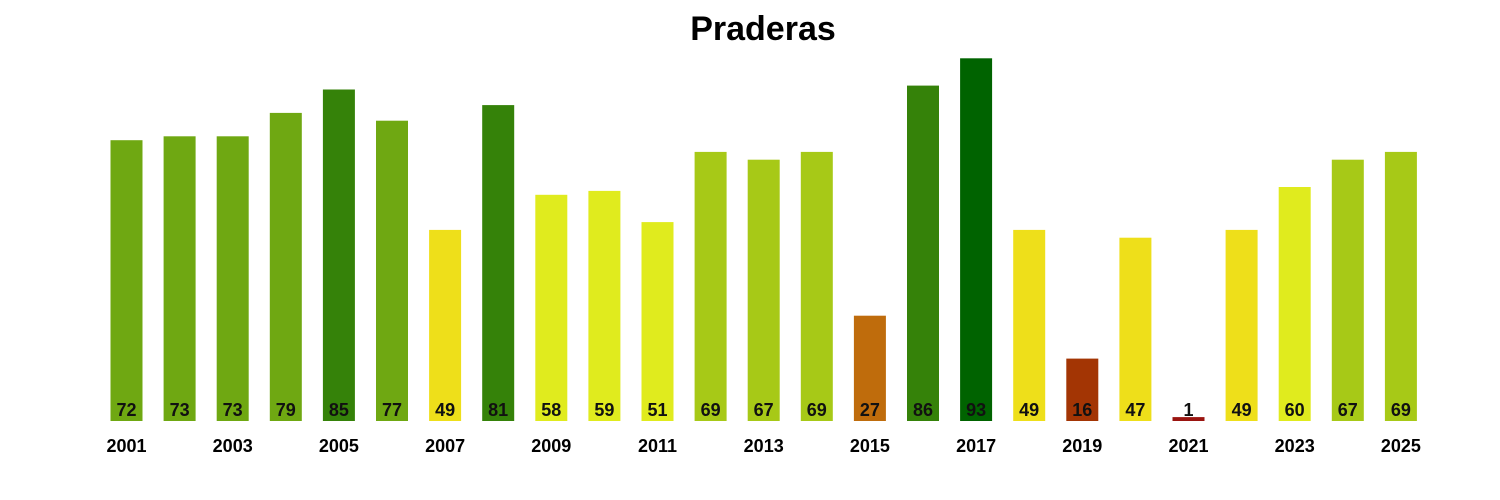 The width and height of the screenshot is (1500, 500). Describe the element at coordinates (1295, 446) in the screenshot. I see `x-tick-2023: 2023` at that location.